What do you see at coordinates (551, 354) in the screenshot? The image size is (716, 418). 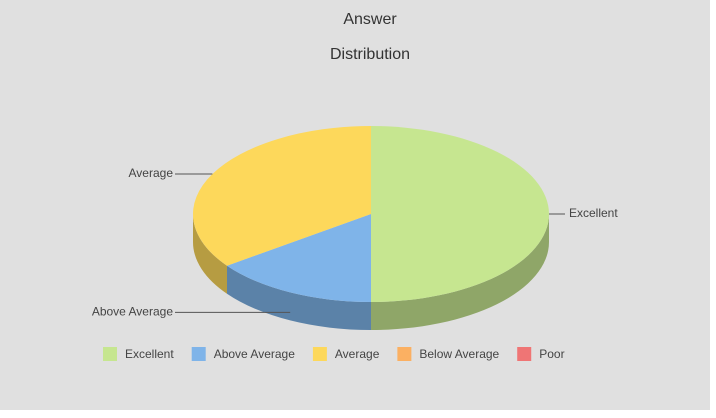 I see `legend-label: Poor` at bounding box center [551, 354].